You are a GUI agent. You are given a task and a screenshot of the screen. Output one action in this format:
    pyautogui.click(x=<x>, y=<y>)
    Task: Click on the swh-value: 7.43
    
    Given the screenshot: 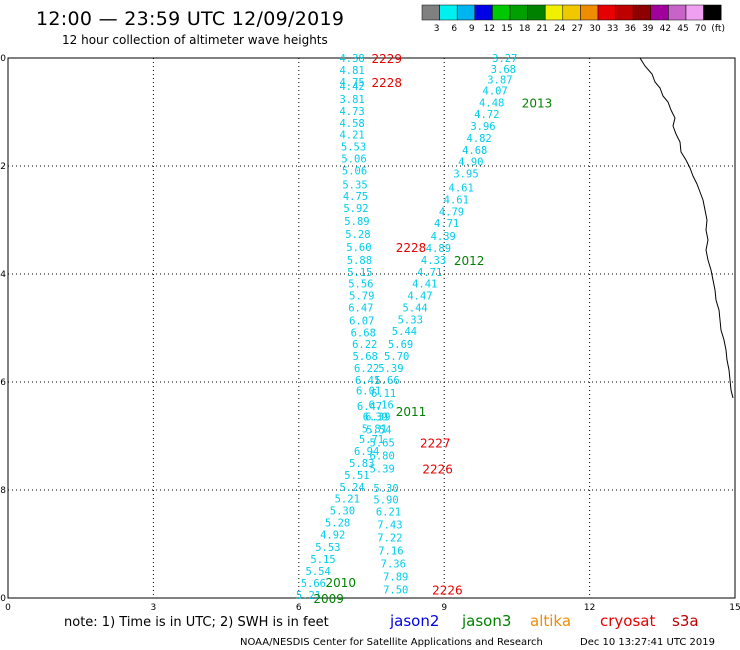 What is the action you would take?
    pyautogui.click(x=389, y=526)
    